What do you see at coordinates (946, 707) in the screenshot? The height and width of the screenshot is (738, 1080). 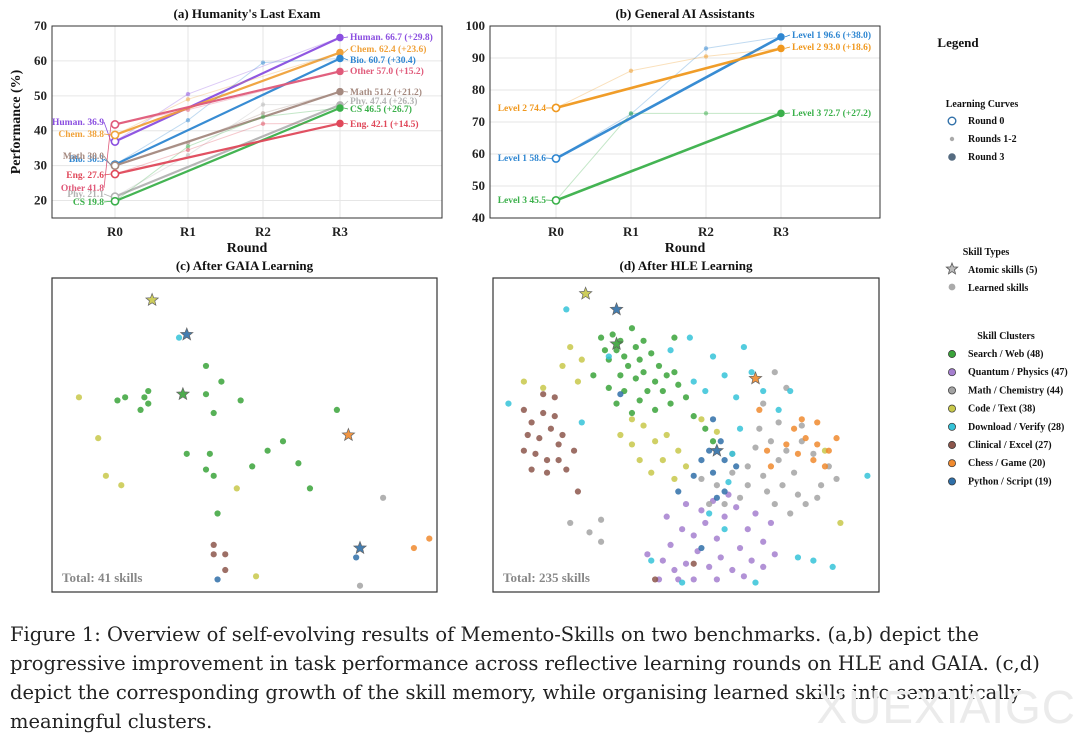 I see `watermark: XUEXIAIGC` at bounding box center [946, 707].